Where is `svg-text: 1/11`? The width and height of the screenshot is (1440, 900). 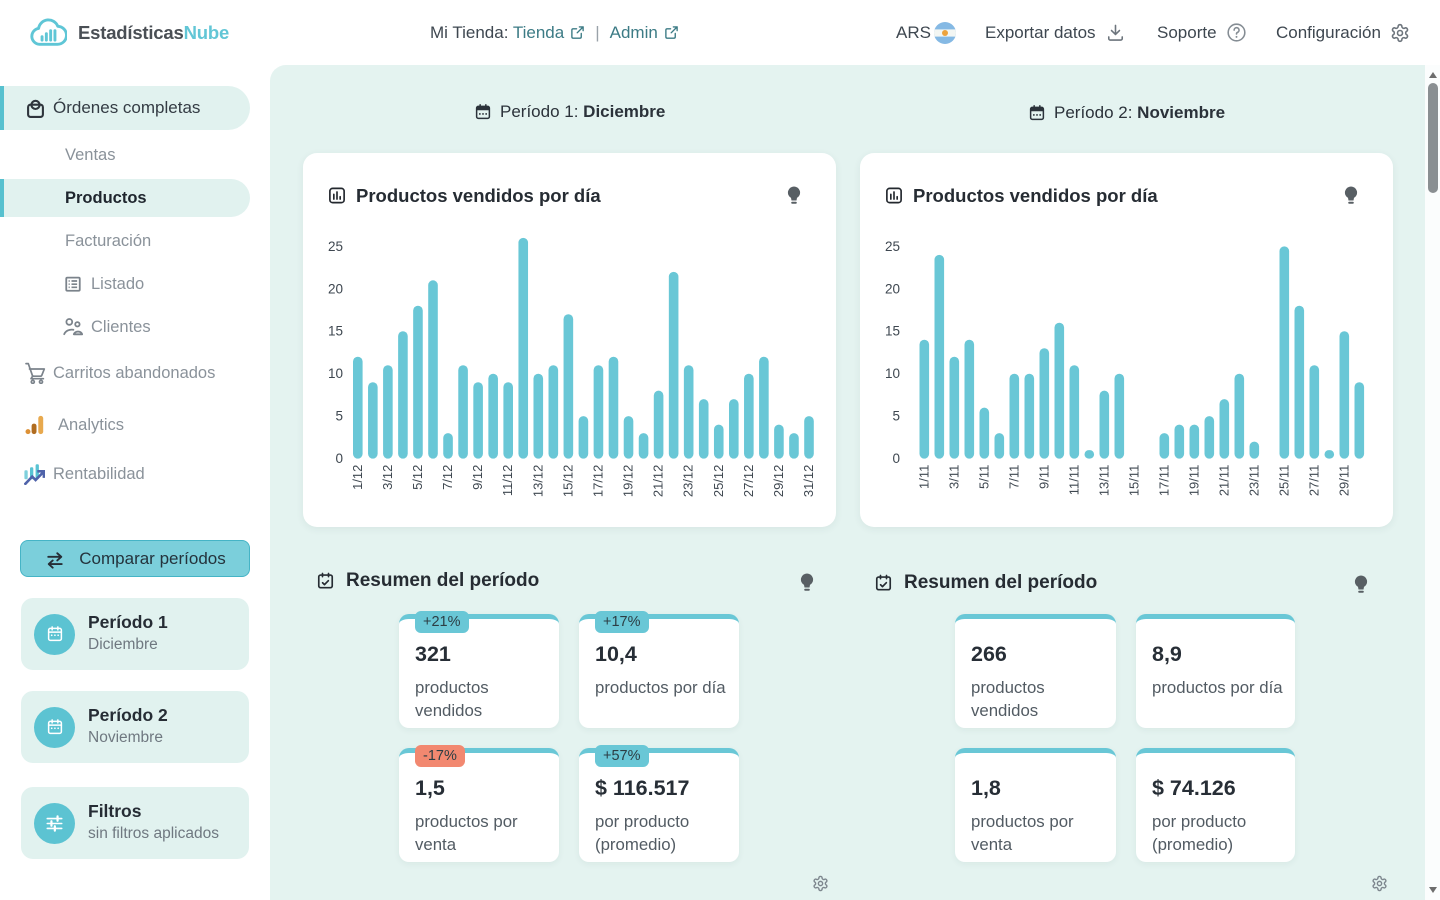
svg-text: 1/11 is located at coordinates (923, 477).